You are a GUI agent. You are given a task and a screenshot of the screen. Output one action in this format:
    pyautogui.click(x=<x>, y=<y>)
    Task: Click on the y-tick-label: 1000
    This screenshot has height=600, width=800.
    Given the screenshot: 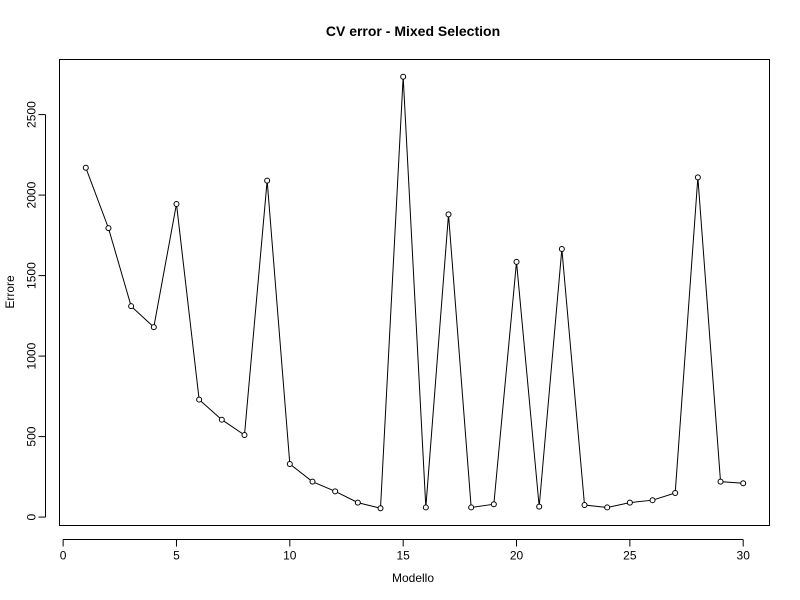 What is the action you would take?
    pyautogui.click(x=32, y=355)
    